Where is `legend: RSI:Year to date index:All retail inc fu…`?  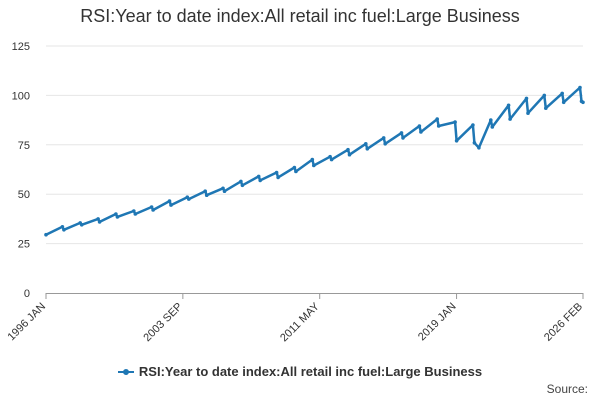 legend: RSI:Year to date index:All retail inc fu… is located at coordinates (300, 371).